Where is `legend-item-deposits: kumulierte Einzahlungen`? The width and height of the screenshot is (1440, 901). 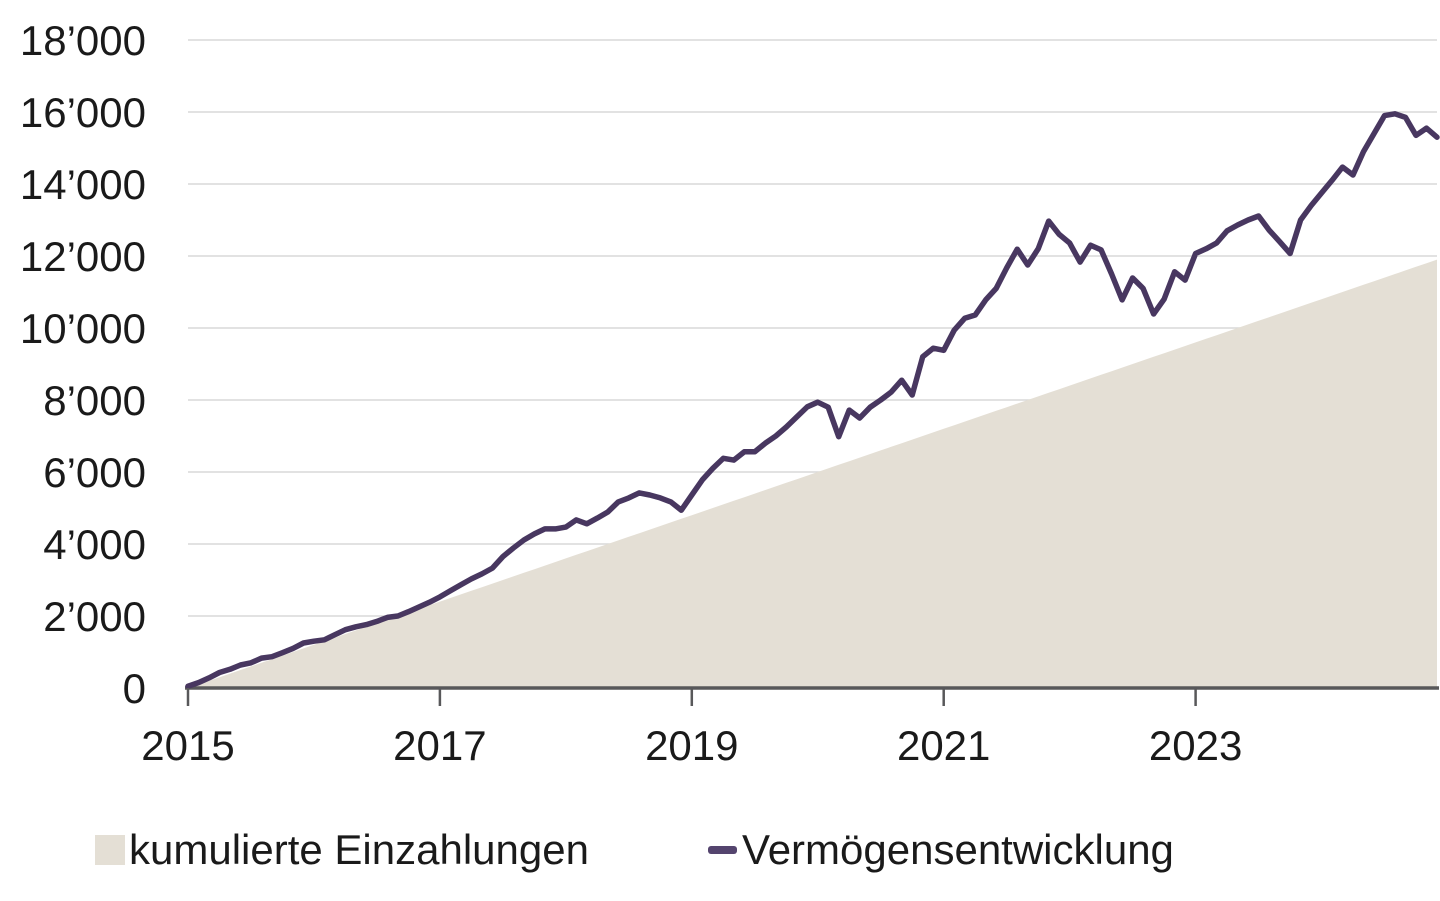 legend-item-deposits: kumulierte Einzahlungen is located at coordinates (342, 850).